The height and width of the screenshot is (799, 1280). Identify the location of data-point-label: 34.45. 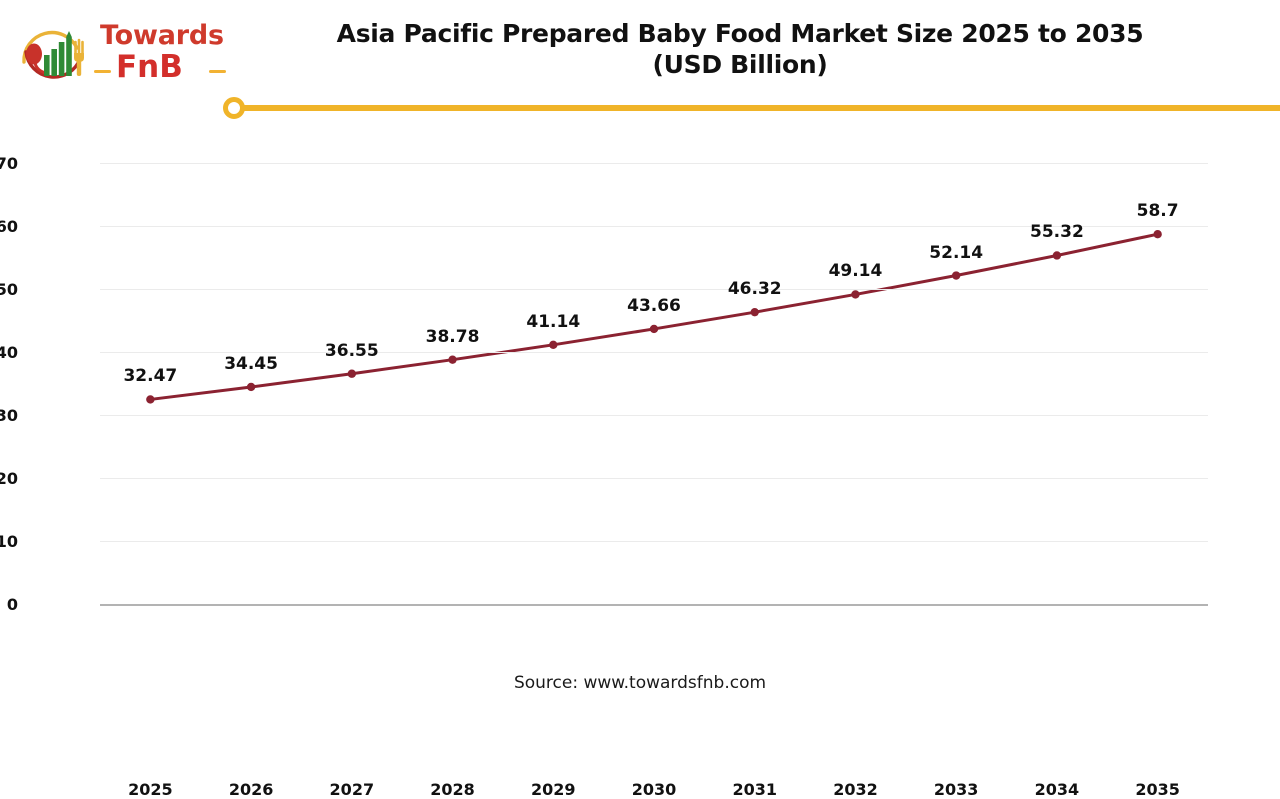
(251, 363).